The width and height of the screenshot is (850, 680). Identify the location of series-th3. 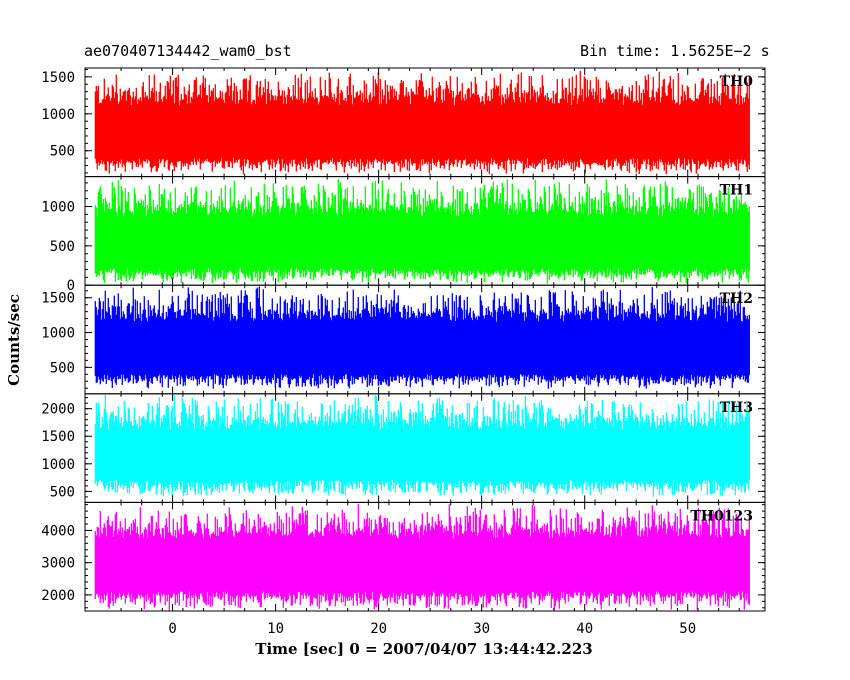
(422, 445).